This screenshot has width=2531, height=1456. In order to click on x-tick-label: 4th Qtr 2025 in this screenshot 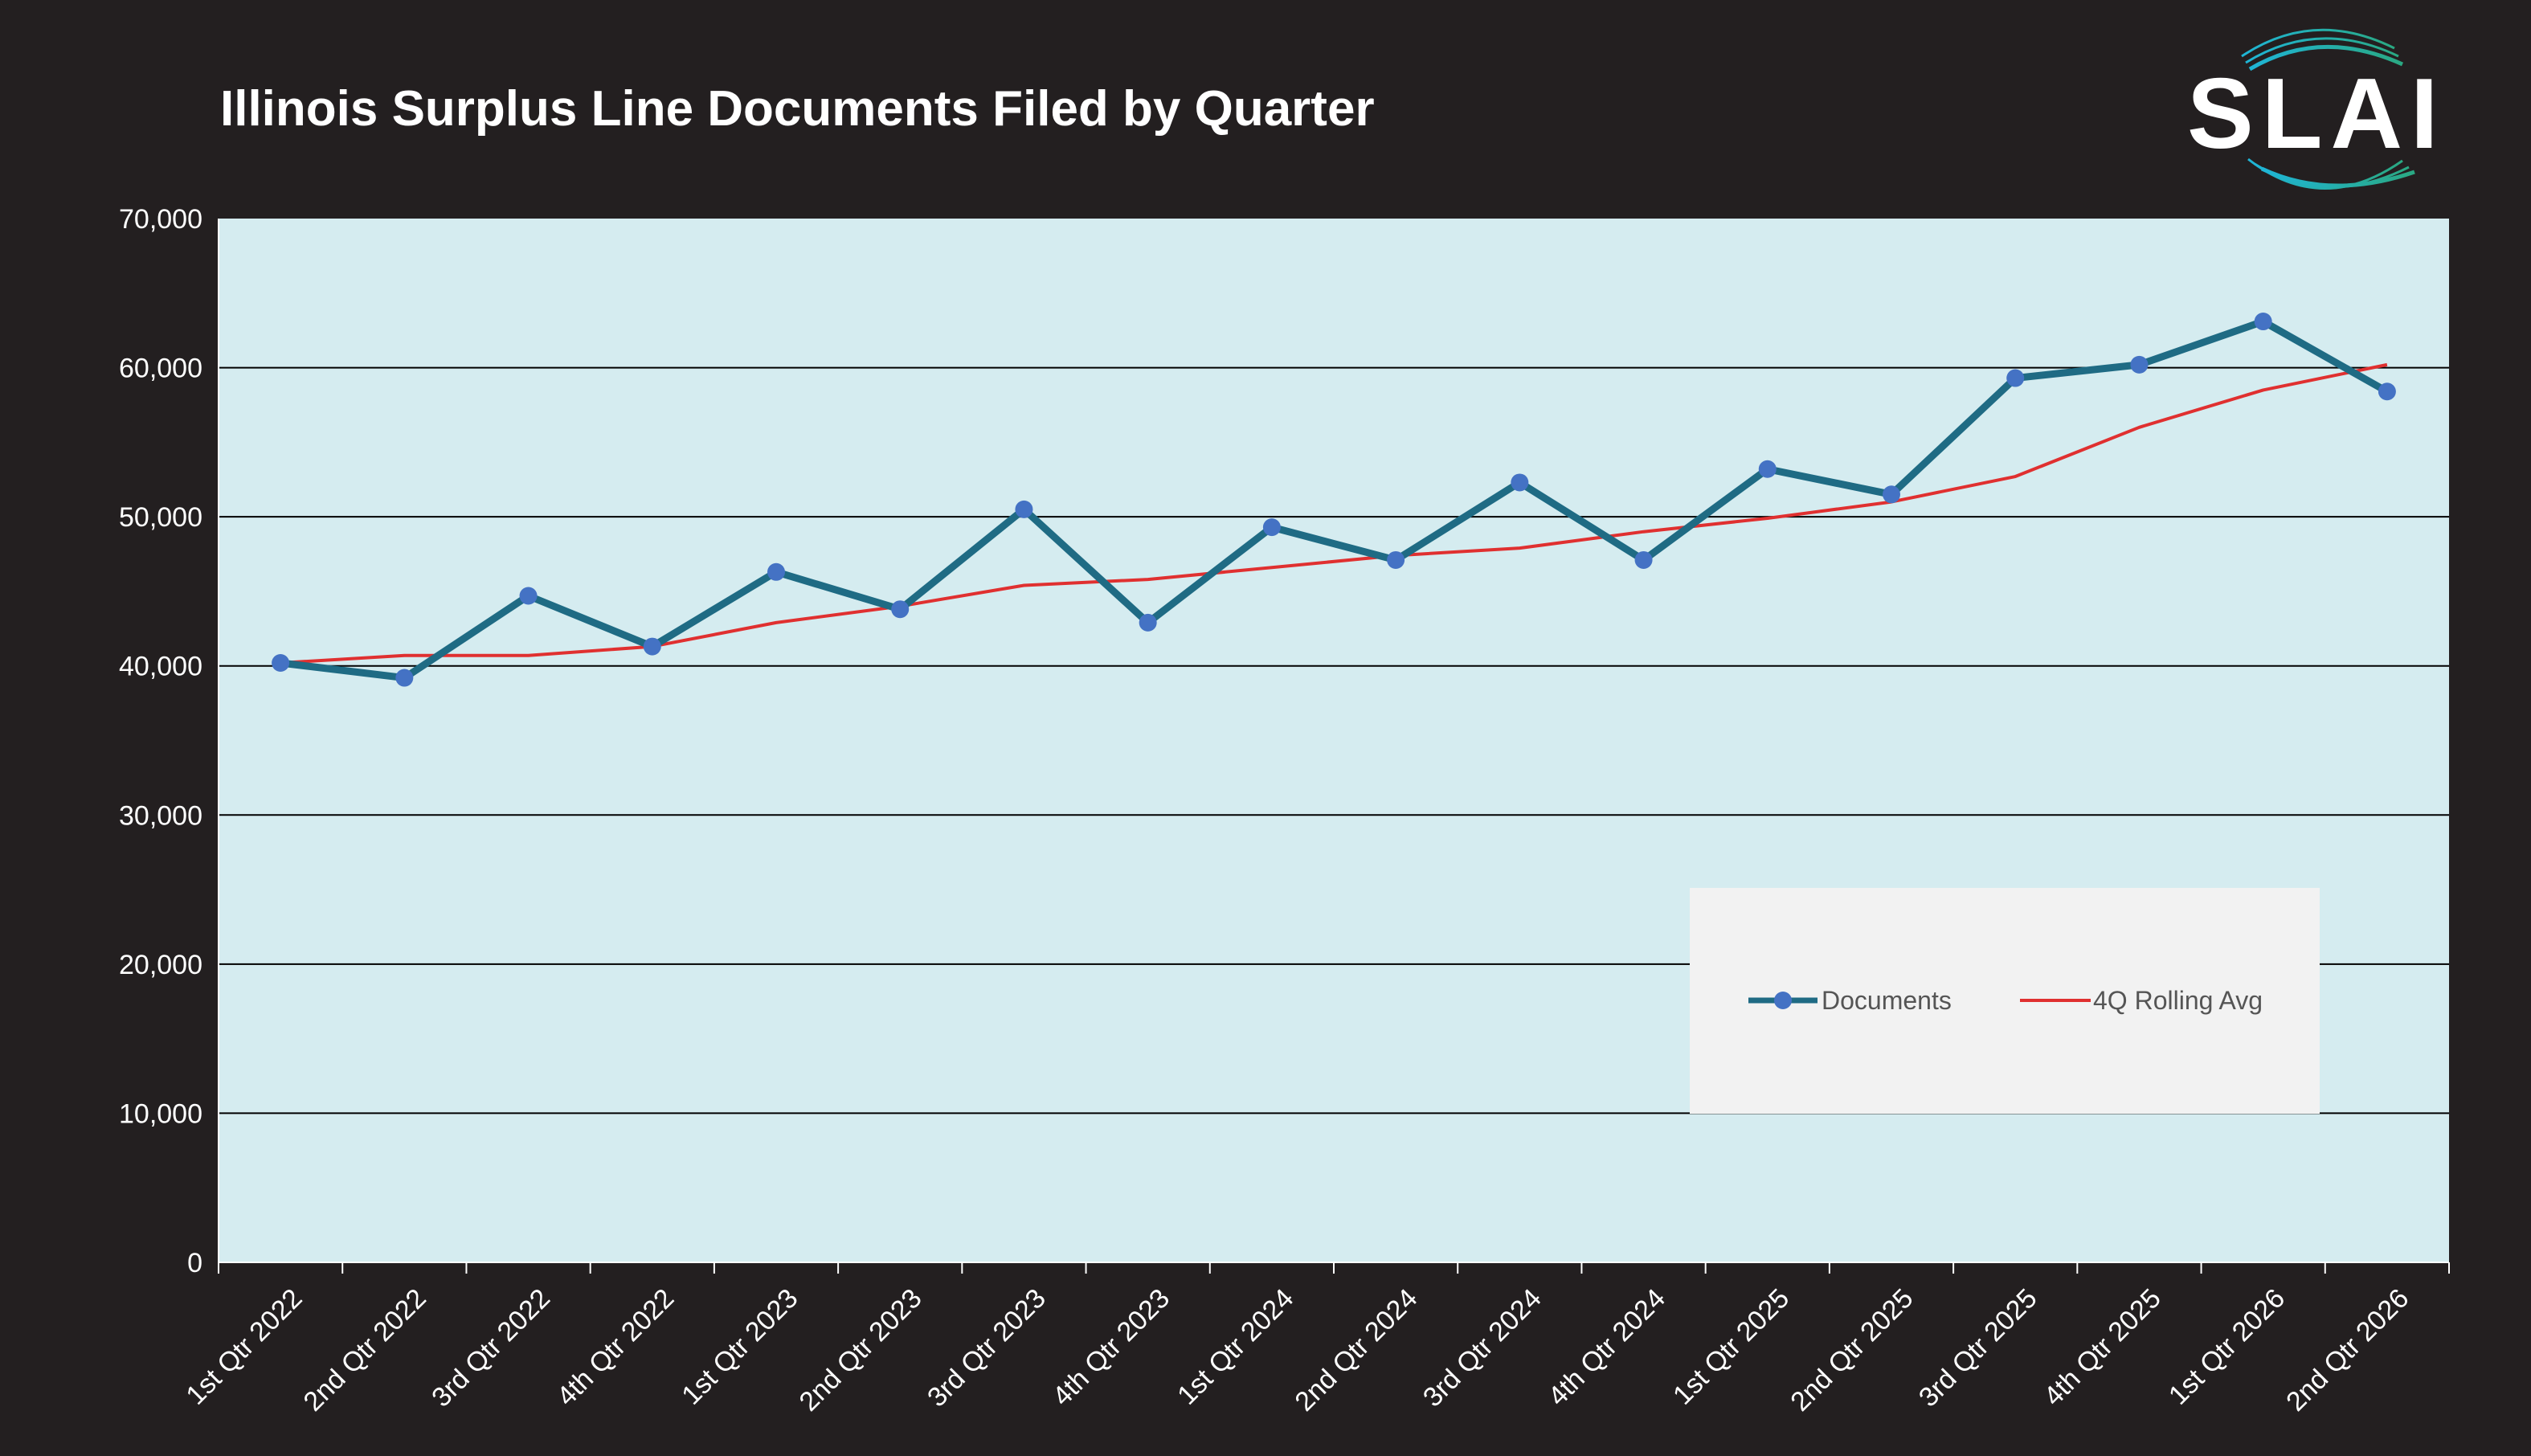, I will do `click(2102, 1348)`.